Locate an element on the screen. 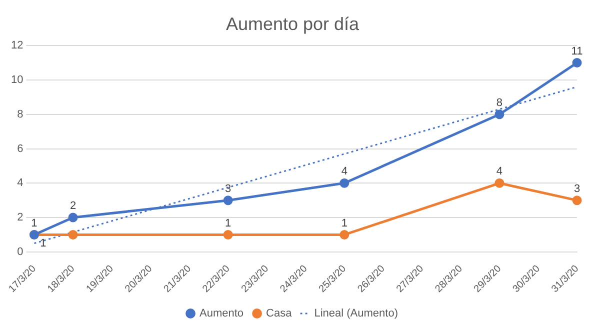 This screenshot has height=333, width=593. data-label: 2 is located at coordinates (73, 206).